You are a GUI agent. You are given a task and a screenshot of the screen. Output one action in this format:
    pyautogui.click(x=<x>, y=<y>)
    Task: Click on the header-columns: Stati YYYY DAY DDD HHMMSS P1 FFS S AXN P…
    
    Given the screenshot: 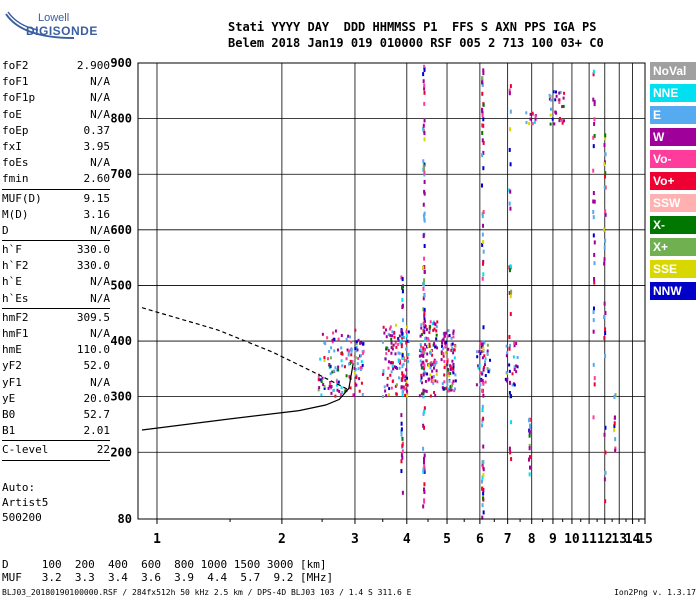 What is the action you would take?
    pyautogui.click(x=412, y=27)
    